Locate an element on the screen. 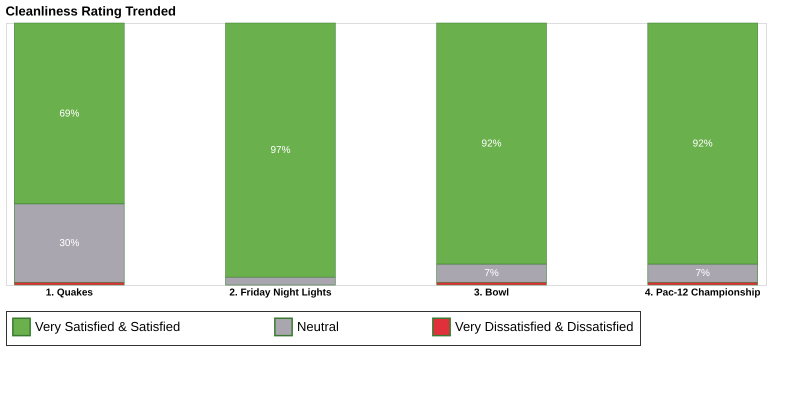 The image size is (805, 400). x-tick-label: 2. Friday Night Lights is located at coordinates (280, 293).